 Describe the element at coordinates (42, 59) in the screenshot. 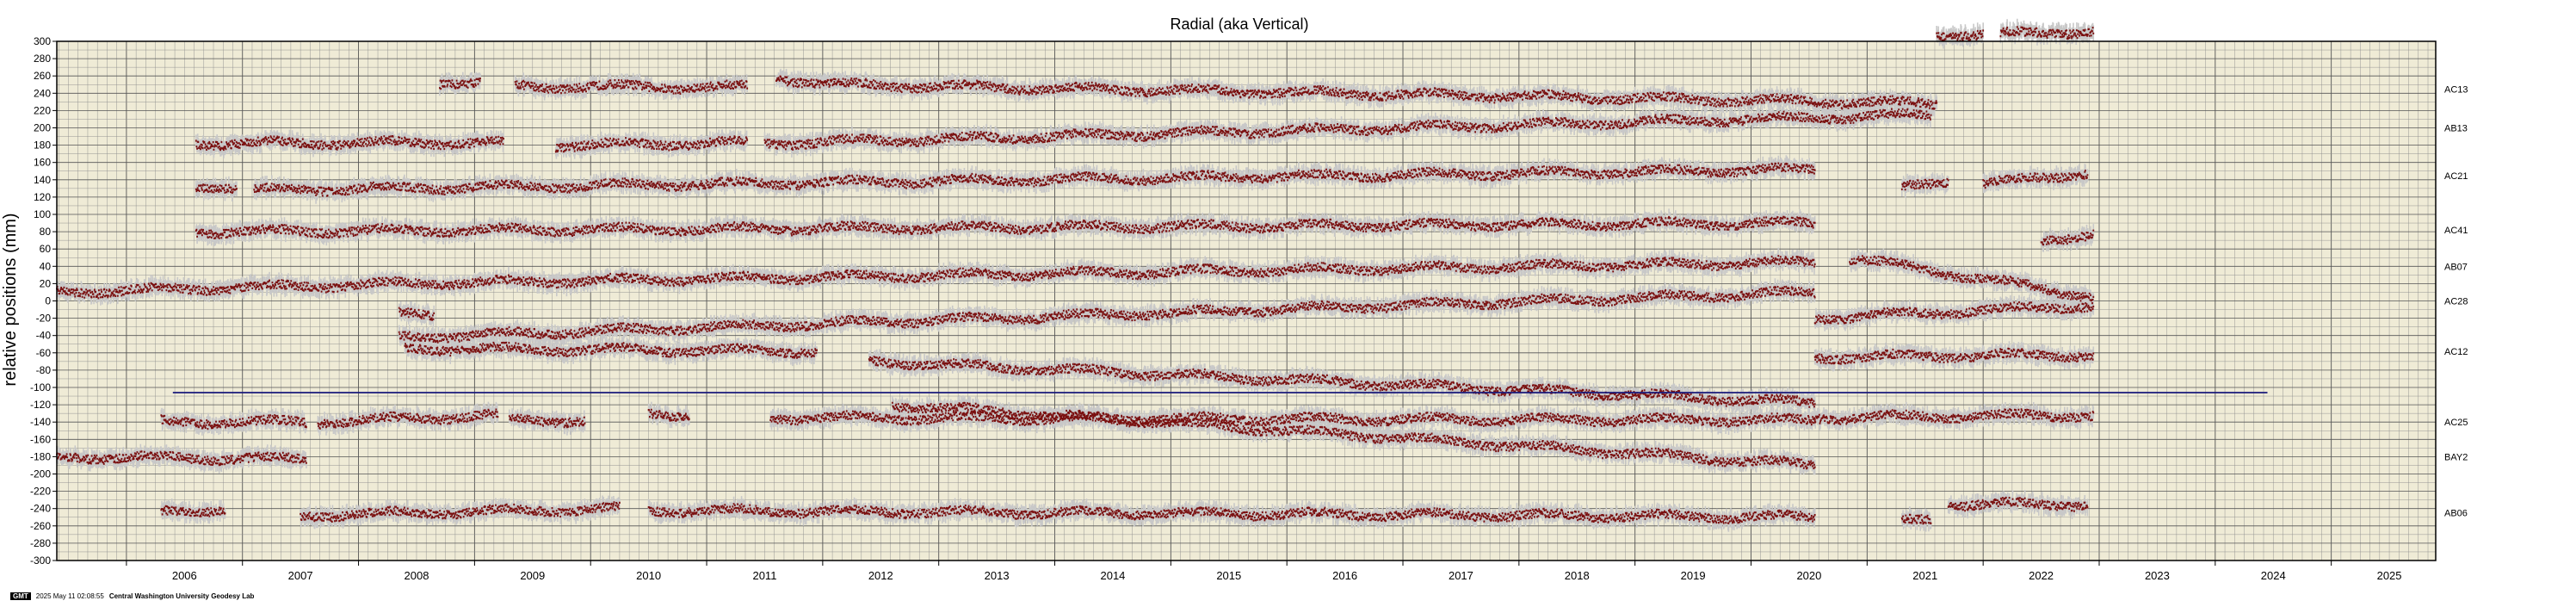

I see `y-tick-label: 280` at that location.